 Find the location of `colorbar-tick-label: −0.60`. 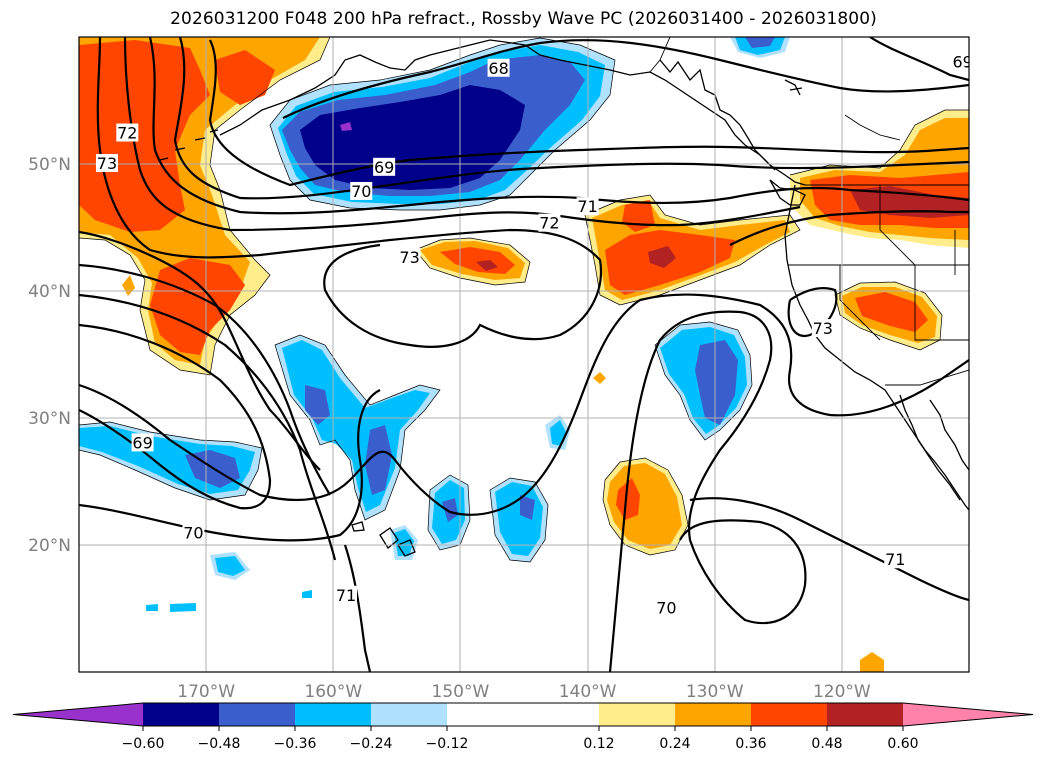

colorbar-tick-label: −0.60 is located at coordinates (143, 744).